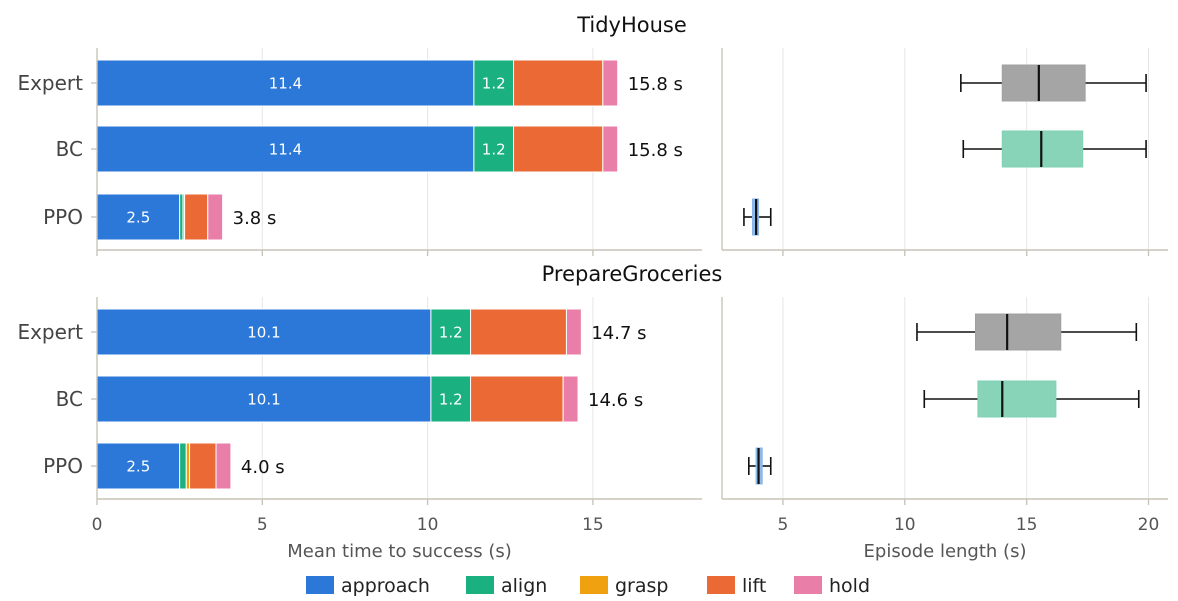  I want to click on legend-label: hold, so click(849, 586).